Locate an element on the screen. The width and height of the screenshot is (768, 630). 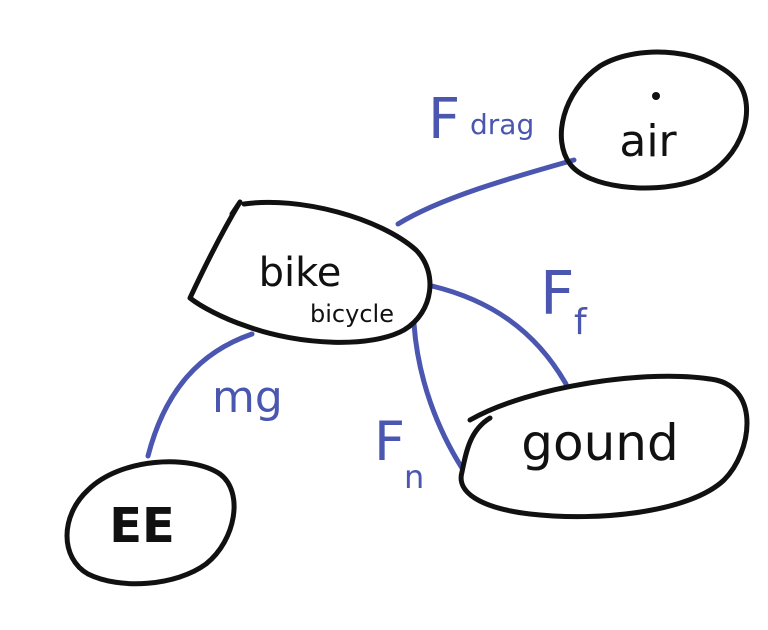
edge-gravity is located at coordinates (200, 395).